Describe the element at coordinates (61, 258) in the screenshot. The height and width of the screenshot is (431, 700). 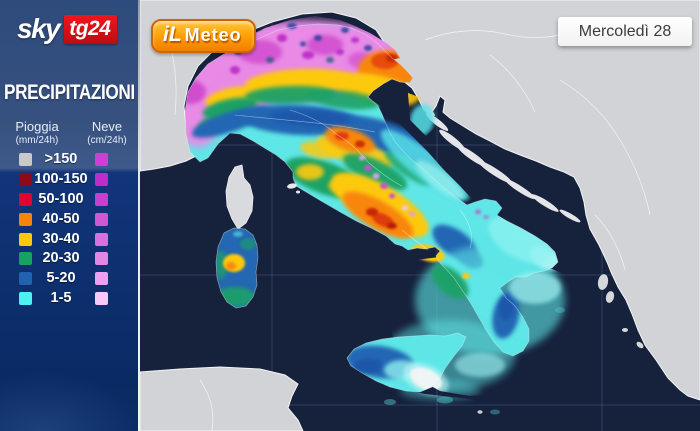
I see `legend-range-label: 20-30` at that location.